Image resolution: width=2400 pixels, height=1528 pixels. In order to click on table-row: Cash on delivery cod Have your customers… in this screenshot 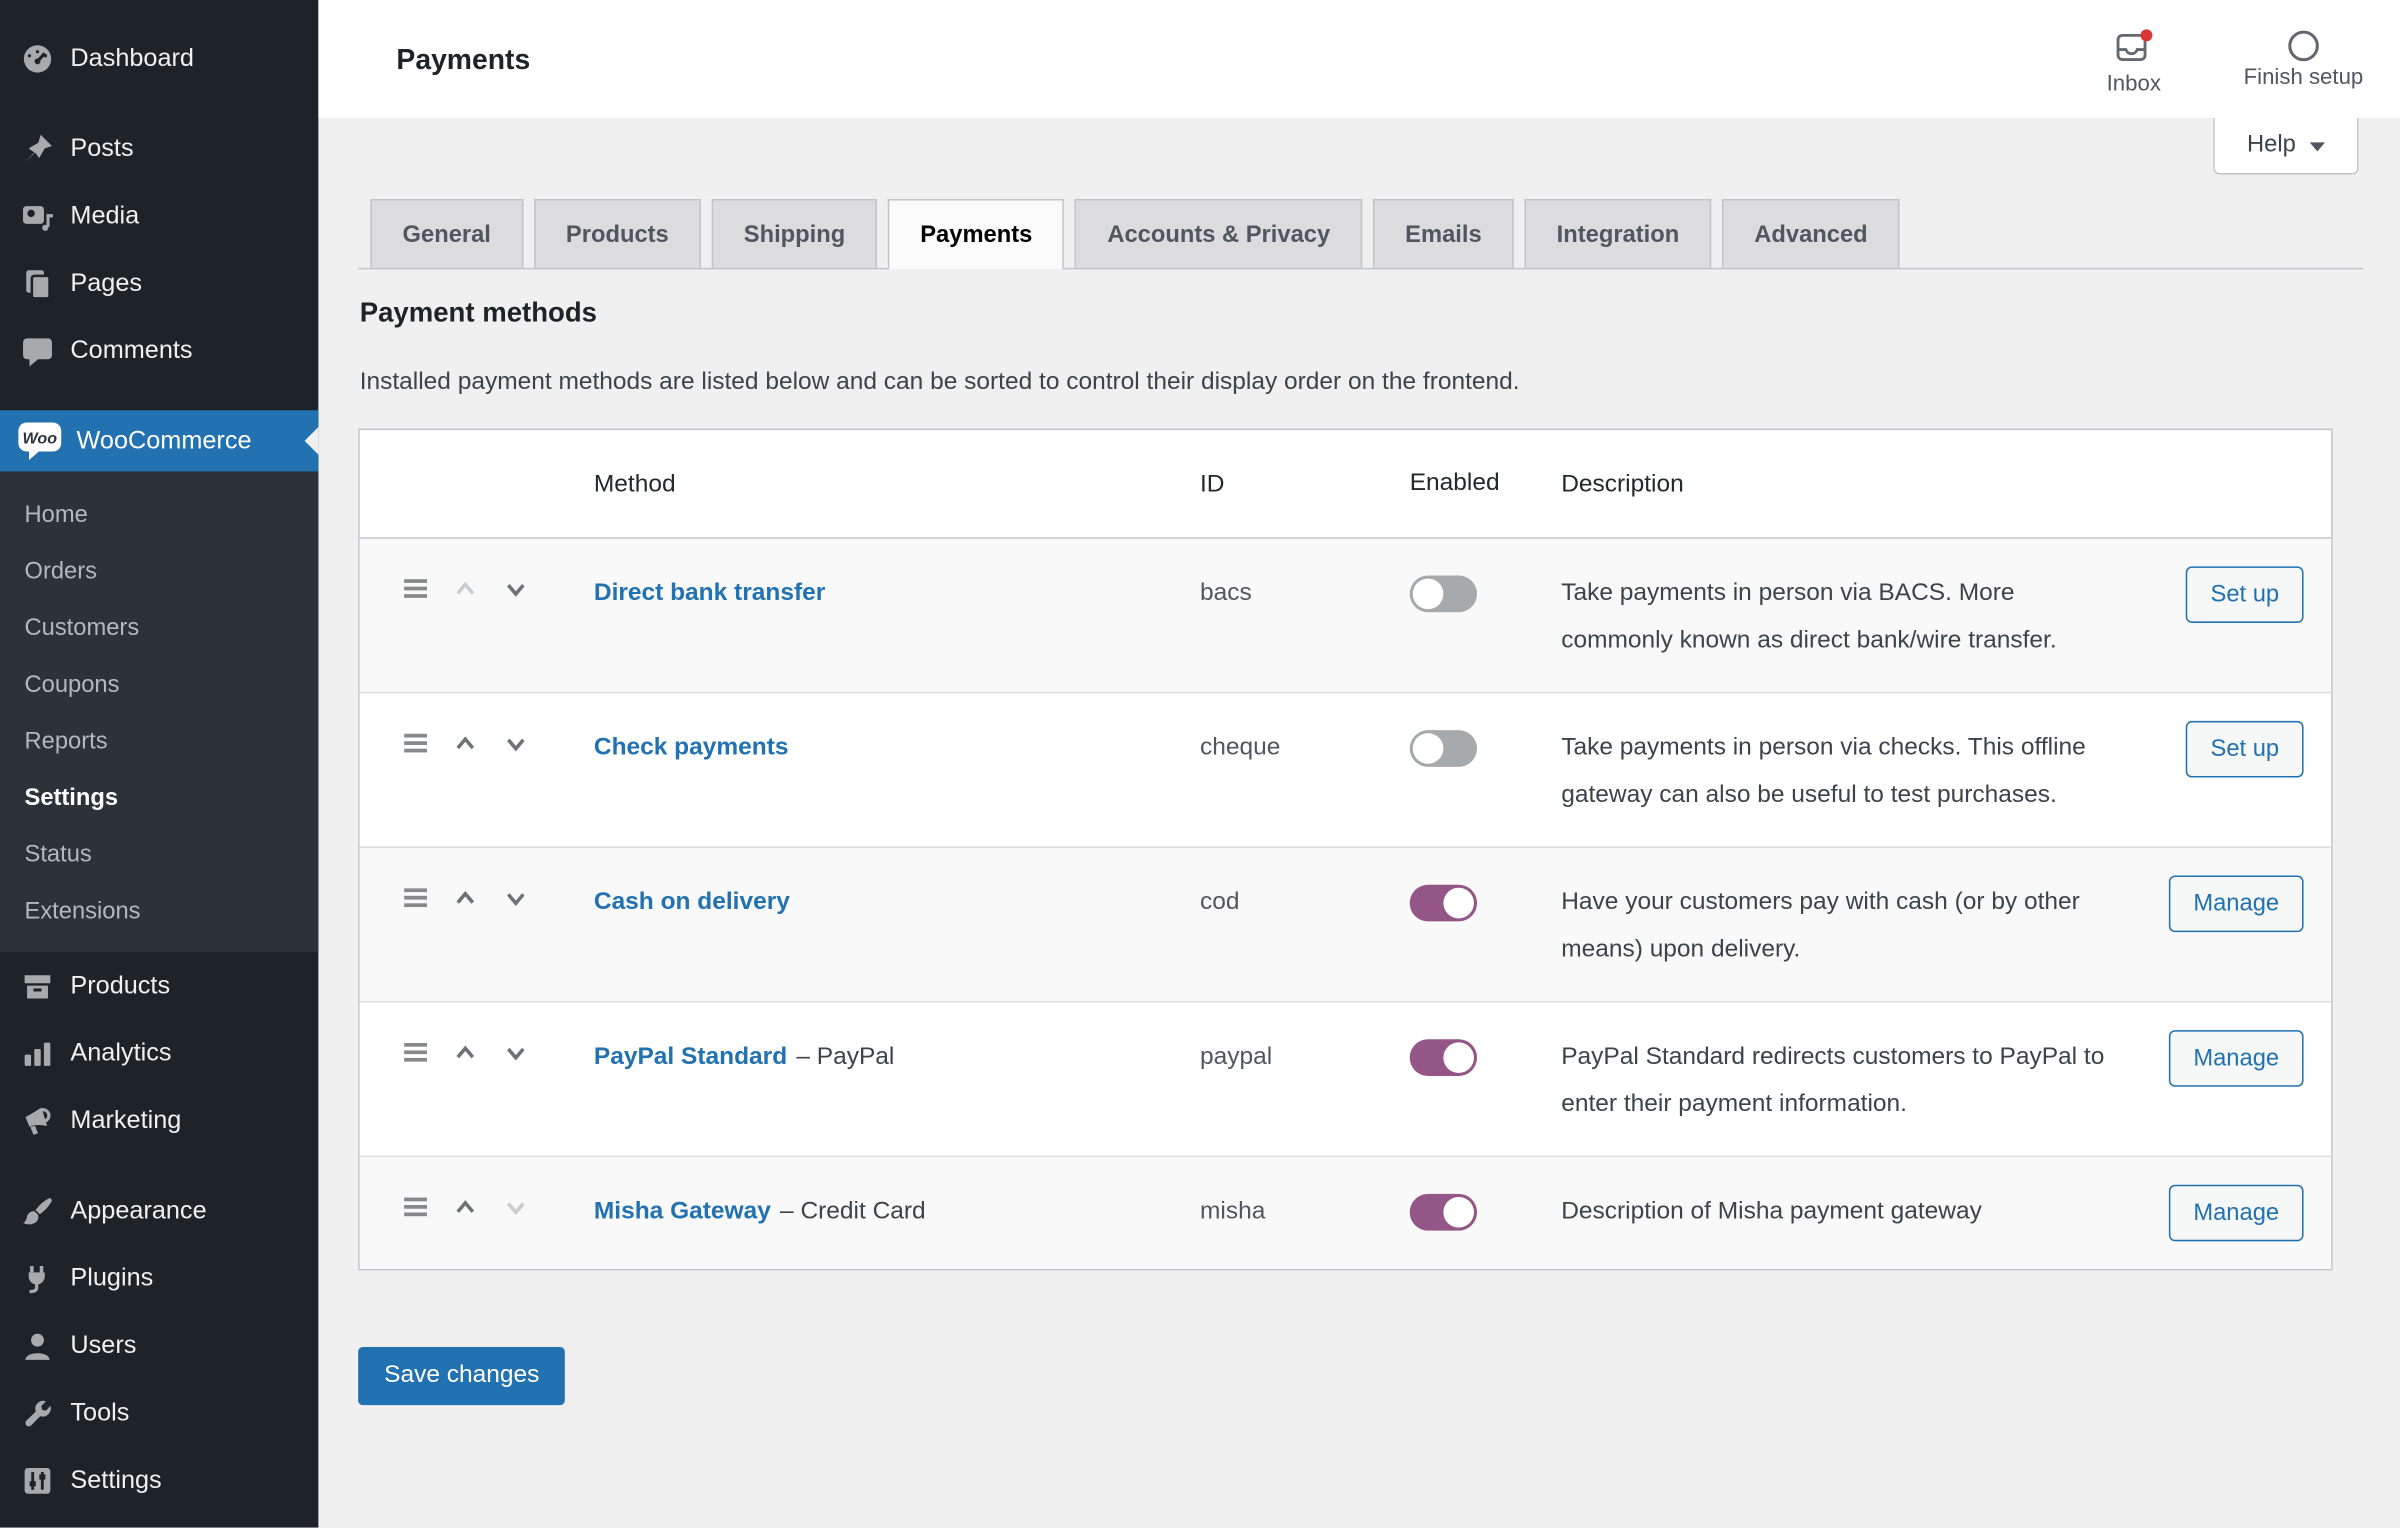, I will do `click(1345, 925)`.